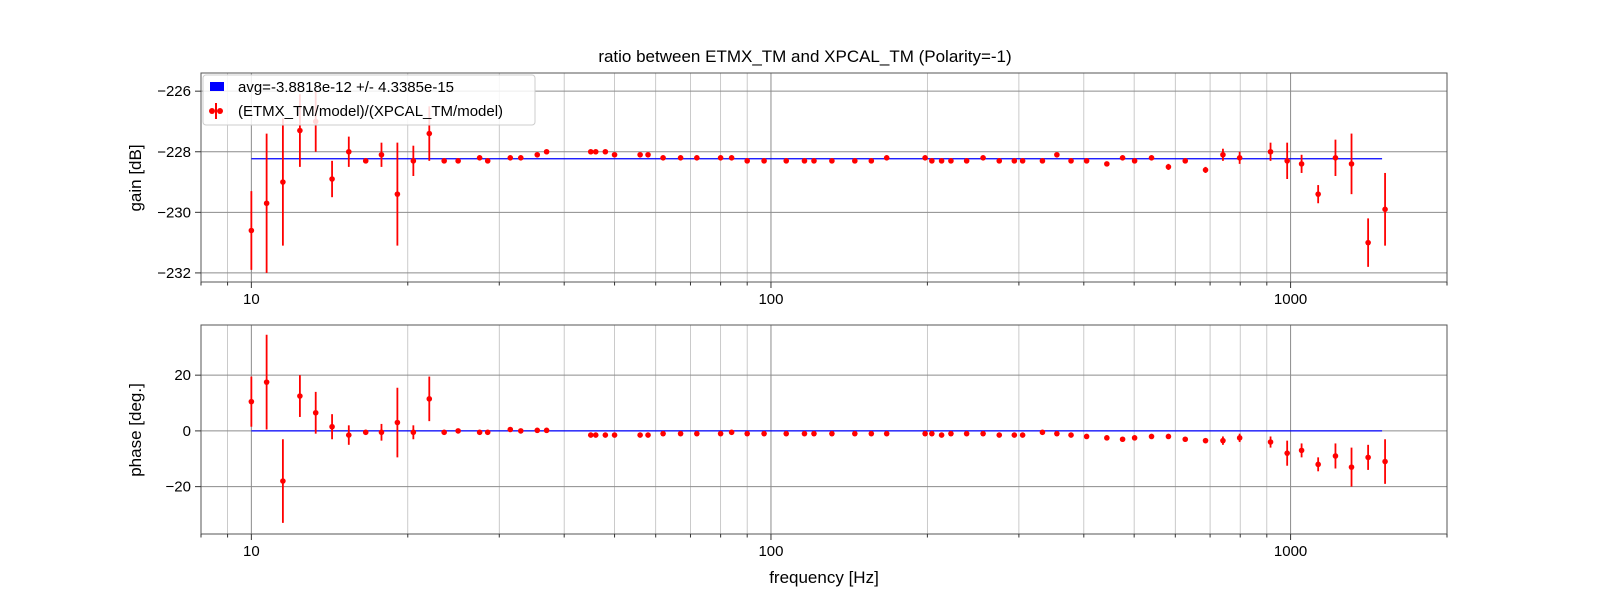 Image resolution: width=1600 pixels, height=600 pixels. I want to click on y-tick-label: −230, so click(174, 212).